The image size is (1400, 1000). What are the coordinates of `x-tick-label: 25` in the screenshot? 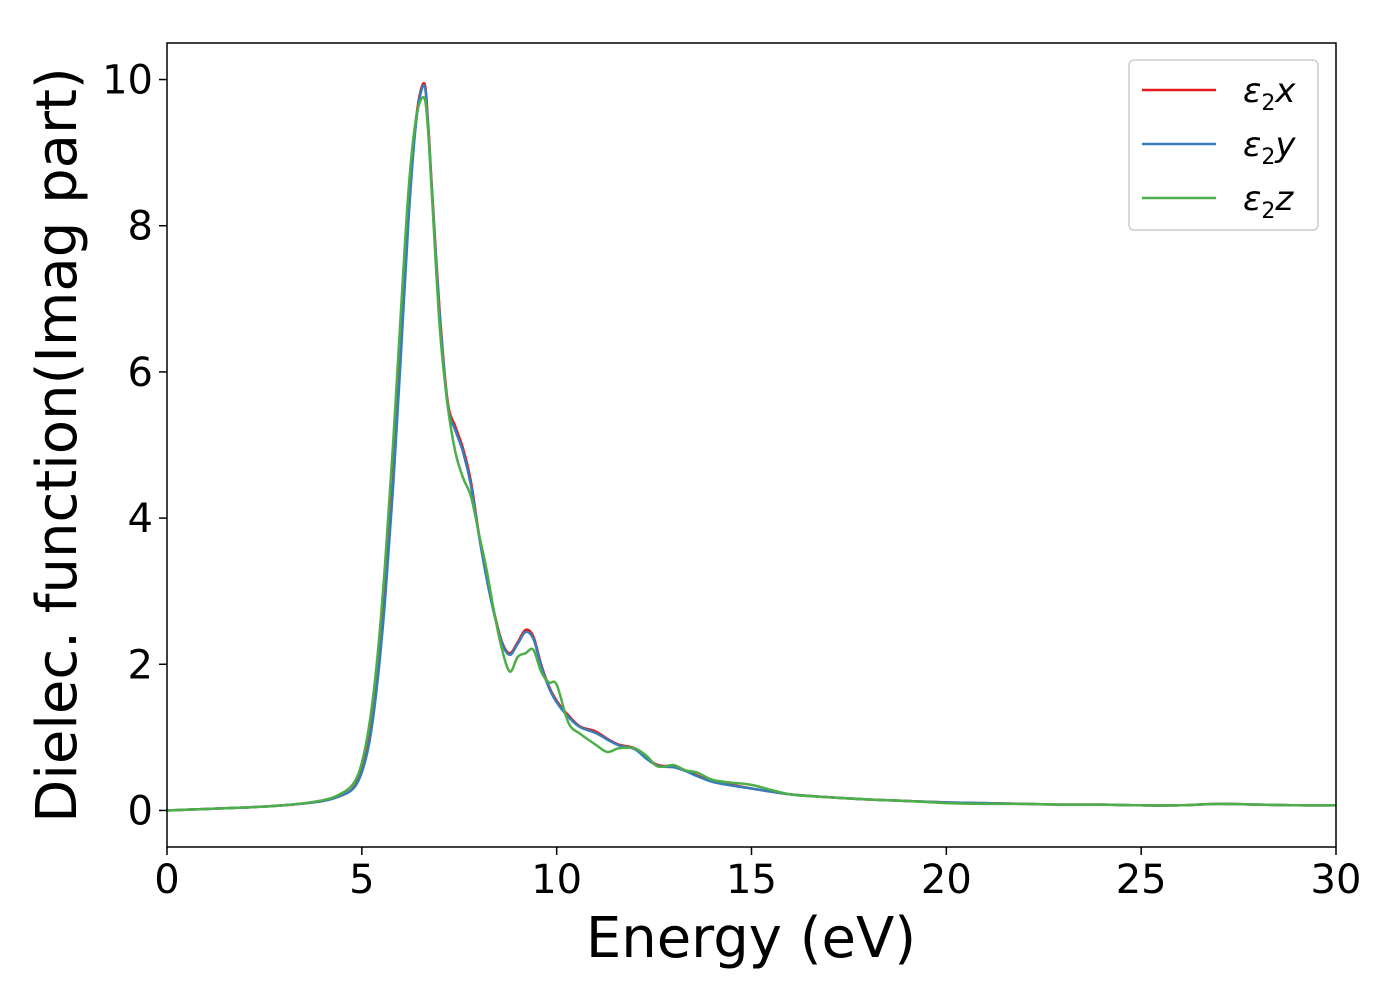 It's located at (1141, 880).